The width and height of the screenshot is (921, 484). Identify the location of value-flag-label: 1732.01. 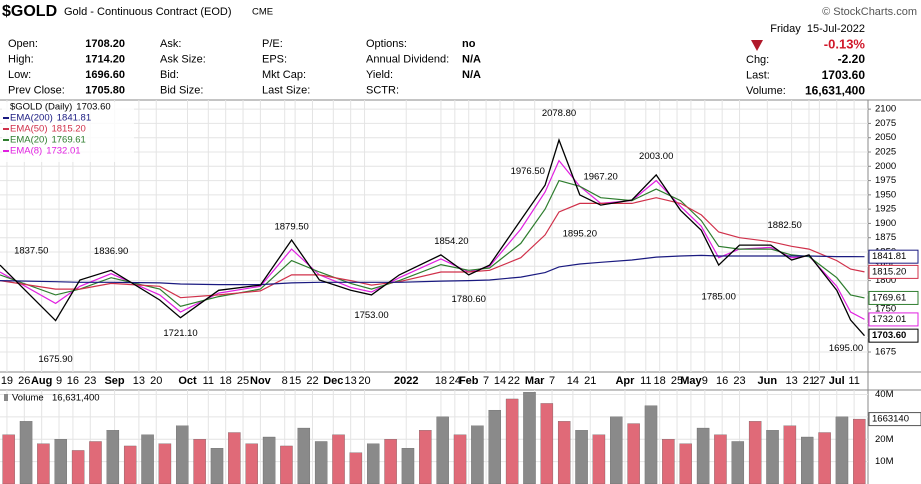
(889, 319).